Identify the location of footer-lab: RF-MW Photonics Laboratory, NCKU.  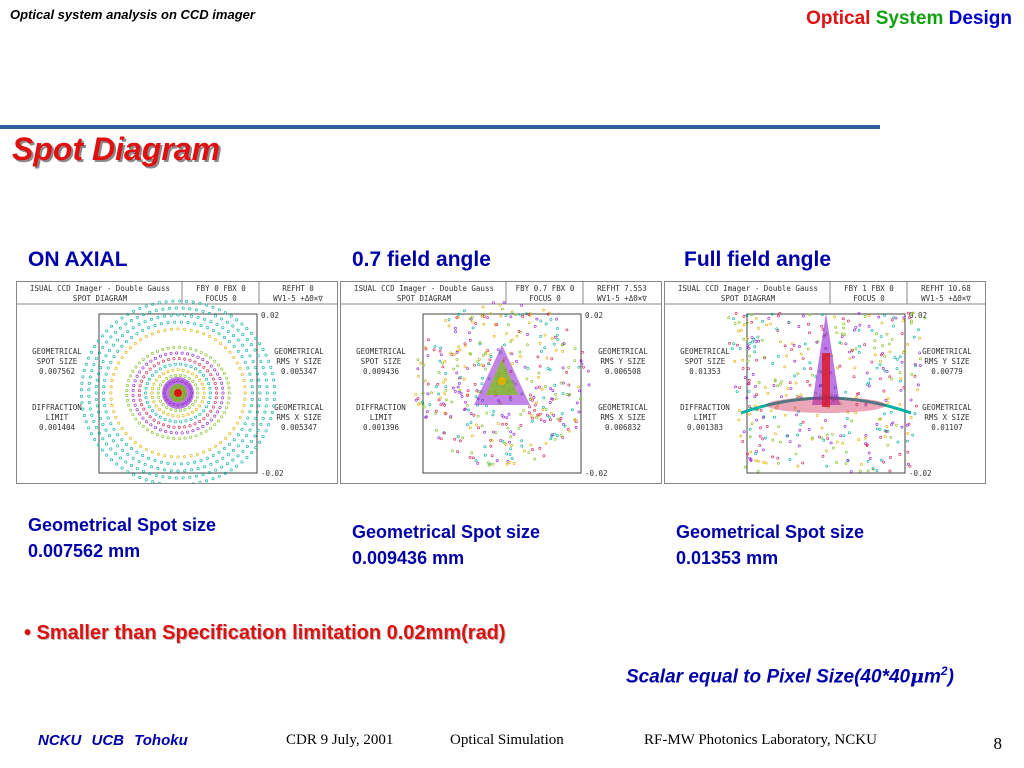
(760, 740).